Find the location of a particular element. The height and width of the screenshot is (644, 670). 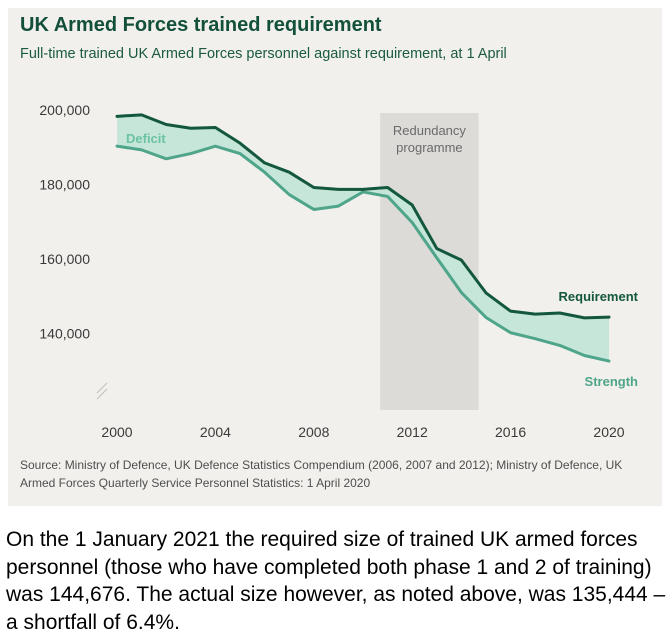

y-tick-label: 180,000 is located at coordinates (64, 185).